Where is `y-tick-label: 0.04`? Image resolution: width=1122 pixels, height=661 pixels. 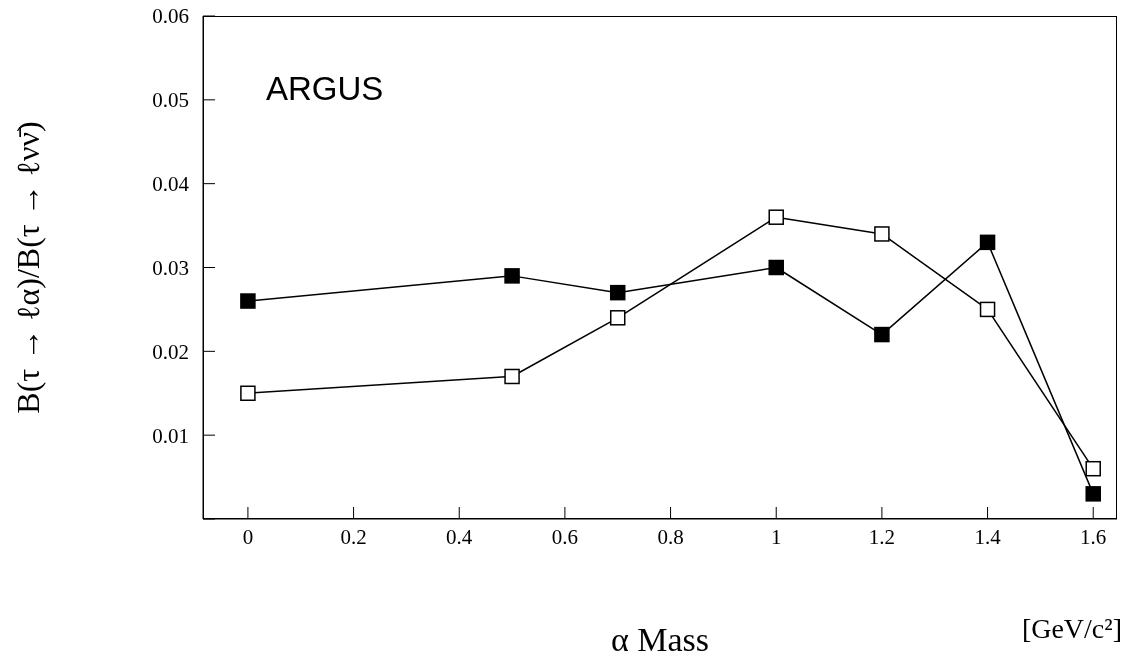
y-tick-label: 0.04 is located at coordinates (171, 184).